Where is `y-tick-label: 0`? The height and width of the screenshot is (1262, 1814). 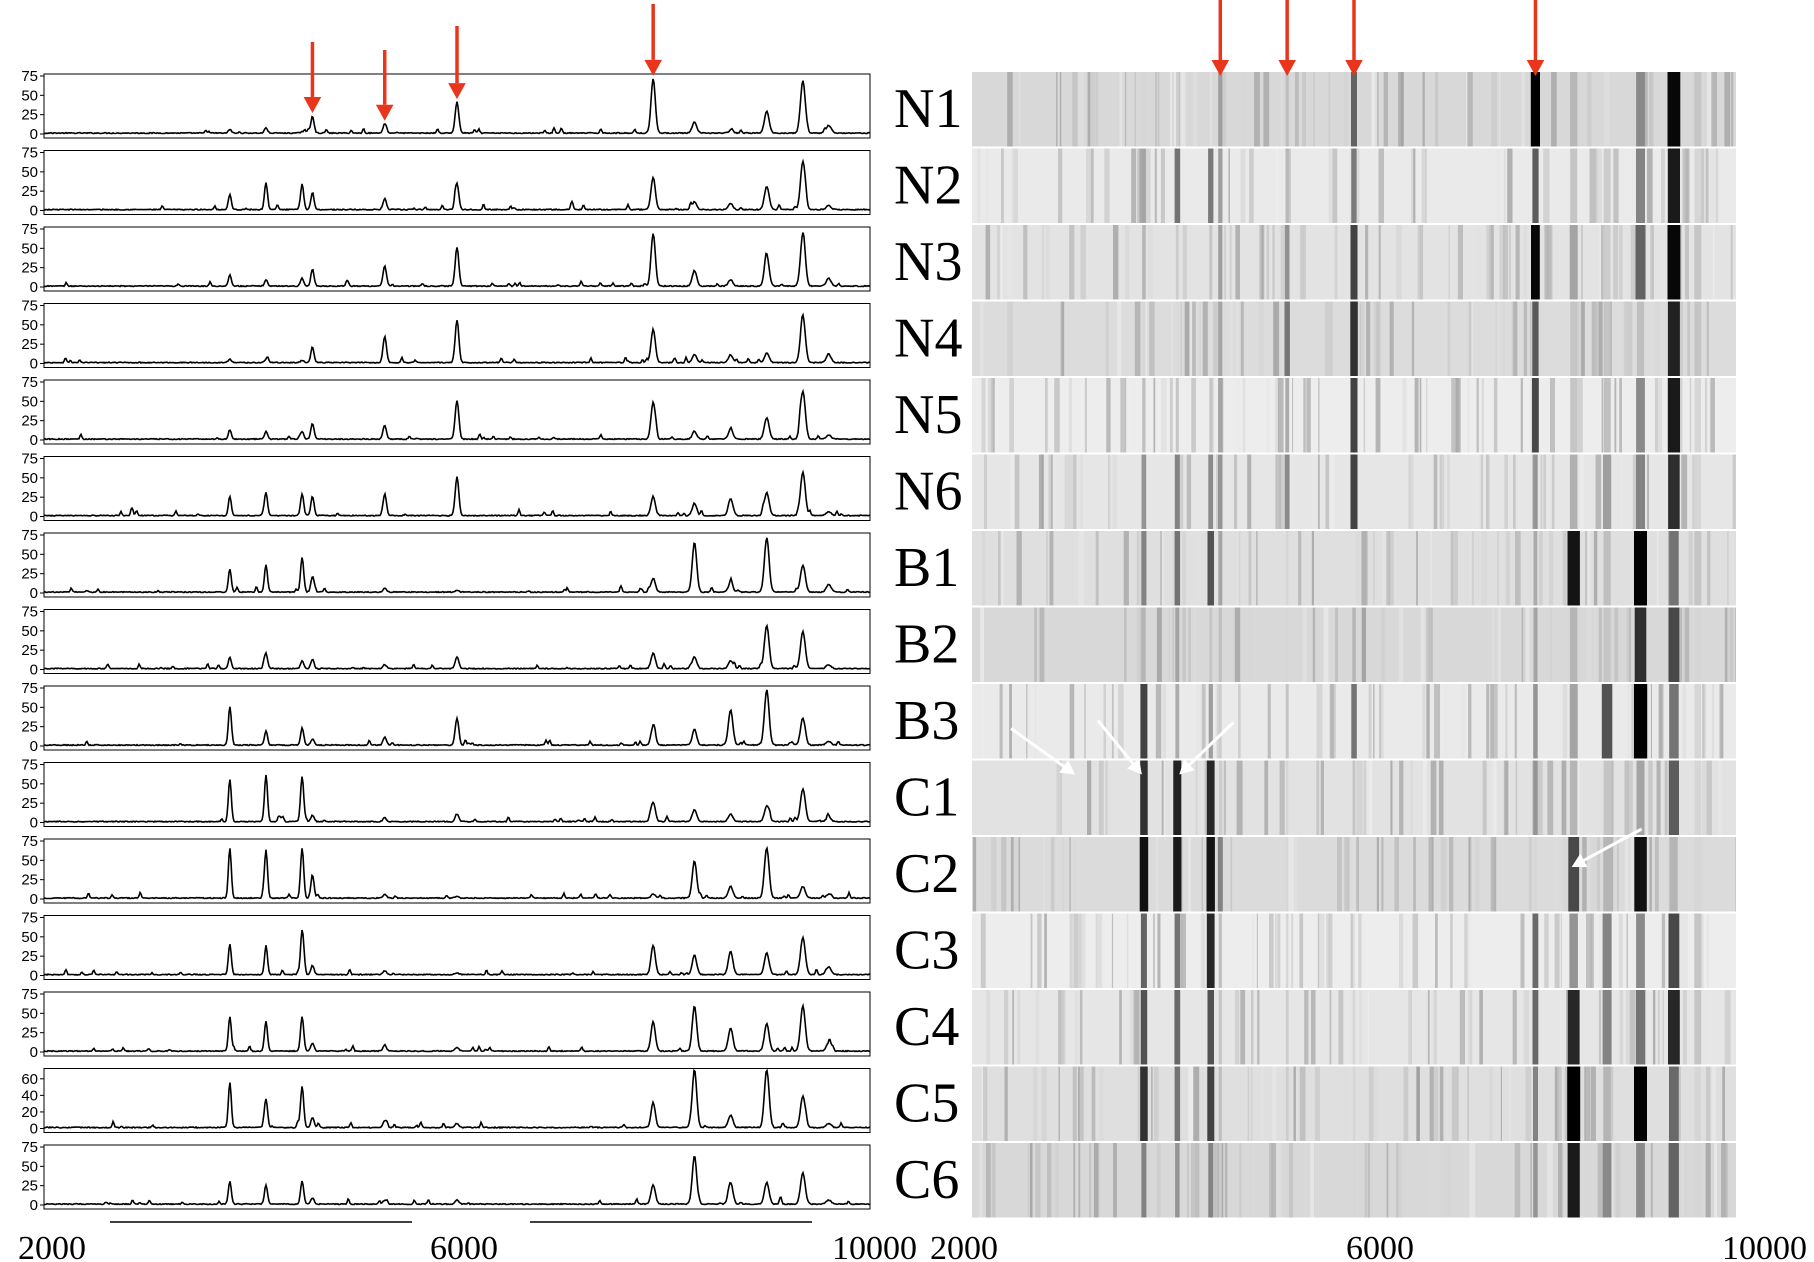
y-tick-label: 0 is located at coordinates (34, 823).